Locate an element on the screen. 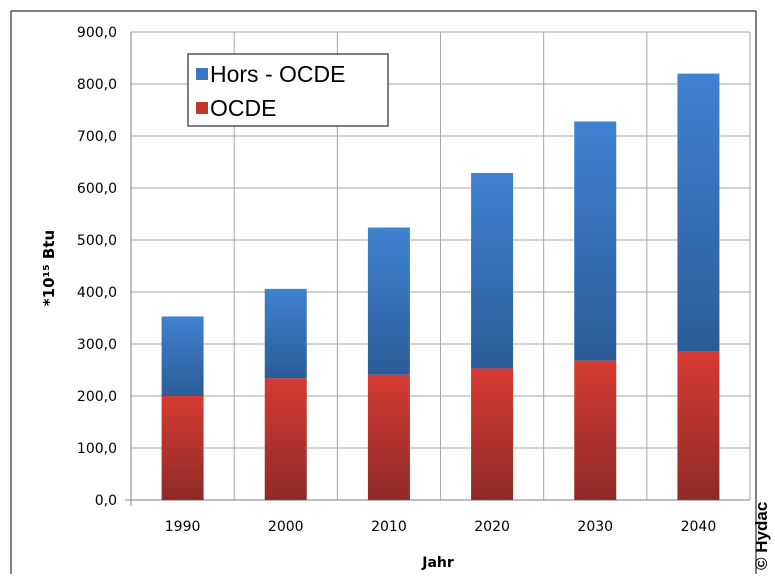 This screenshot has width=775, height=579. x-axis-label: Jahr is located at coordinates (437, 563).